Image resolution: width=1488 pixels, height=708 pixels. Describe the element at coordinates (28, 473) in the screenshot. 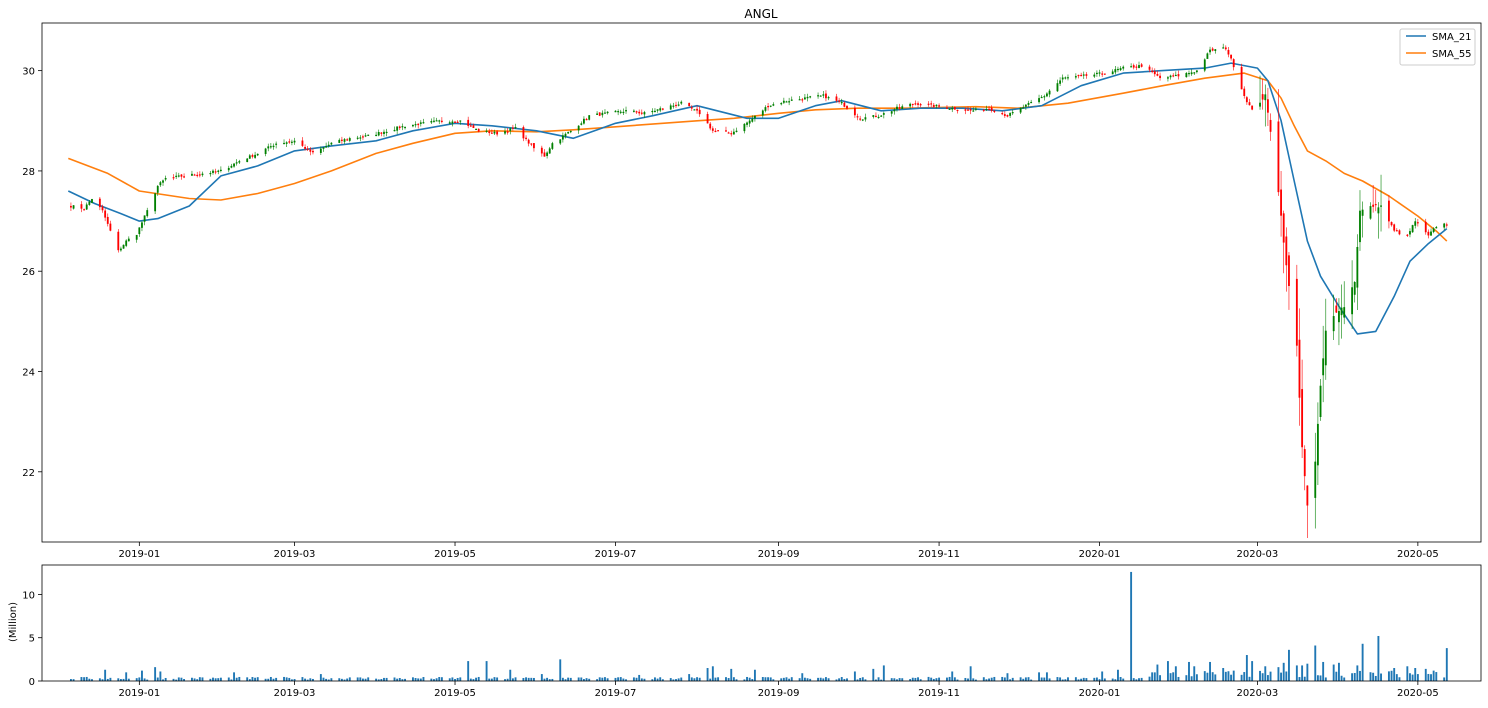

I see `price-y-tick-label: 22` at that location.